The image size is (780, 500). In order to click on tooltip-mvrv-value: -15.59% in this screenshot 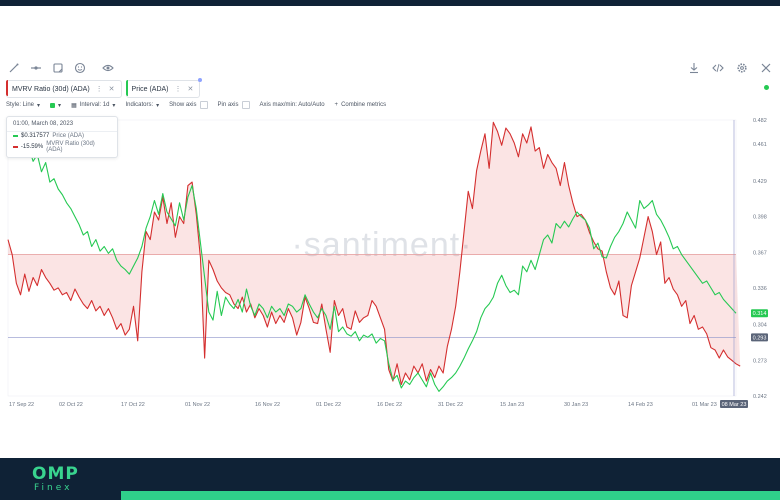, I will do `click(32, 147)`.